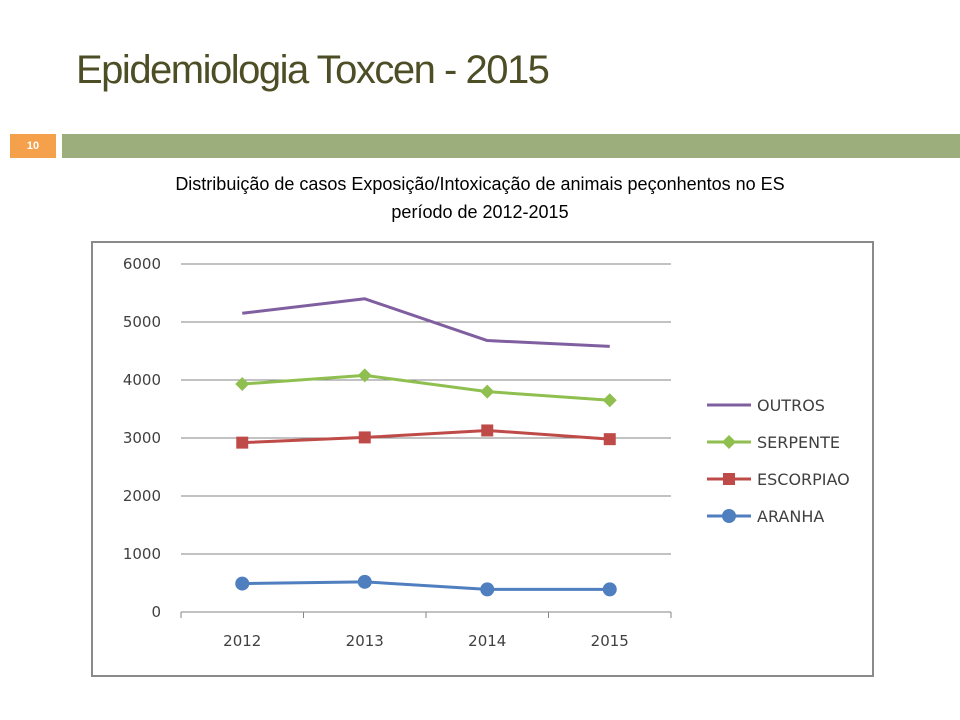 Image resolution: width=960 pixels, height=720 pixels. I want to click on legend-label-outros: OUTROS, so click(791, 405).